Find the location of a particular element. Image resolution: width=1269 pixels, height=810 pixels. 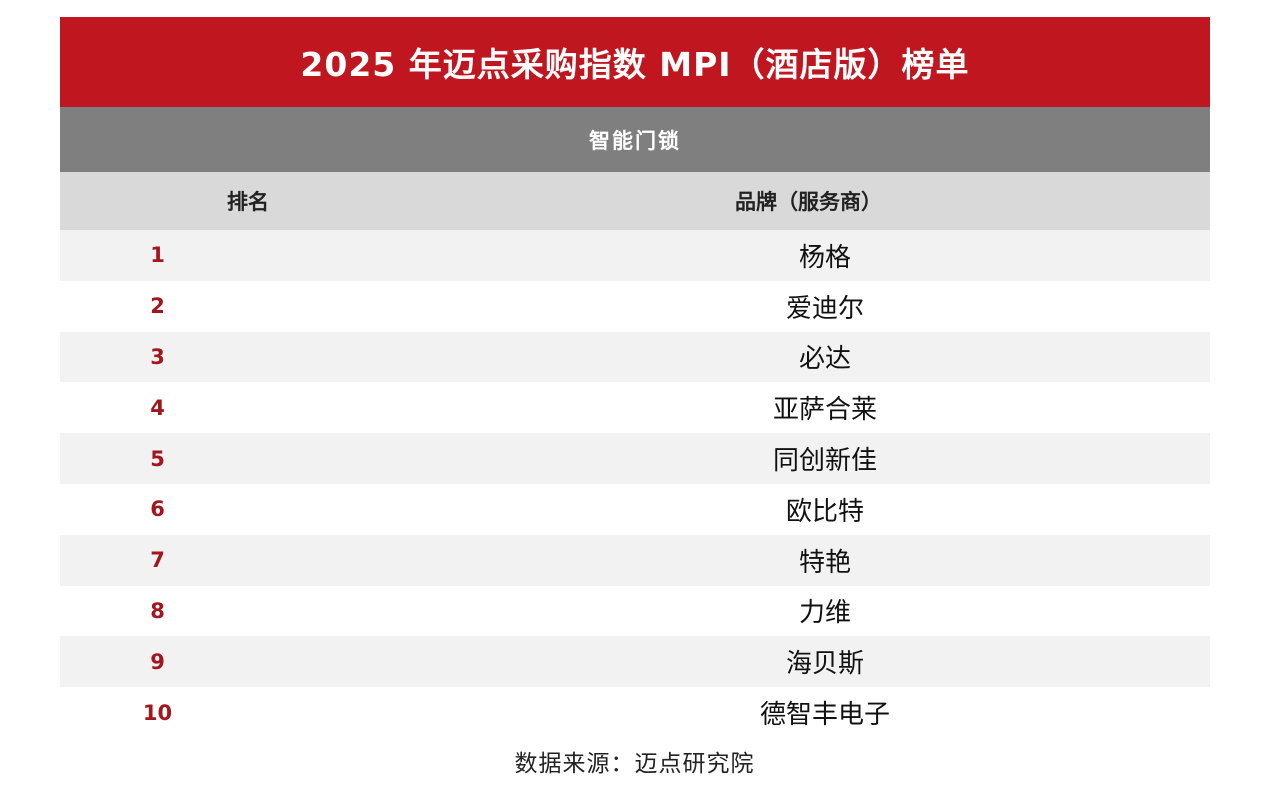

table-row: 1 杨格 is located at coordinates (635, 255).